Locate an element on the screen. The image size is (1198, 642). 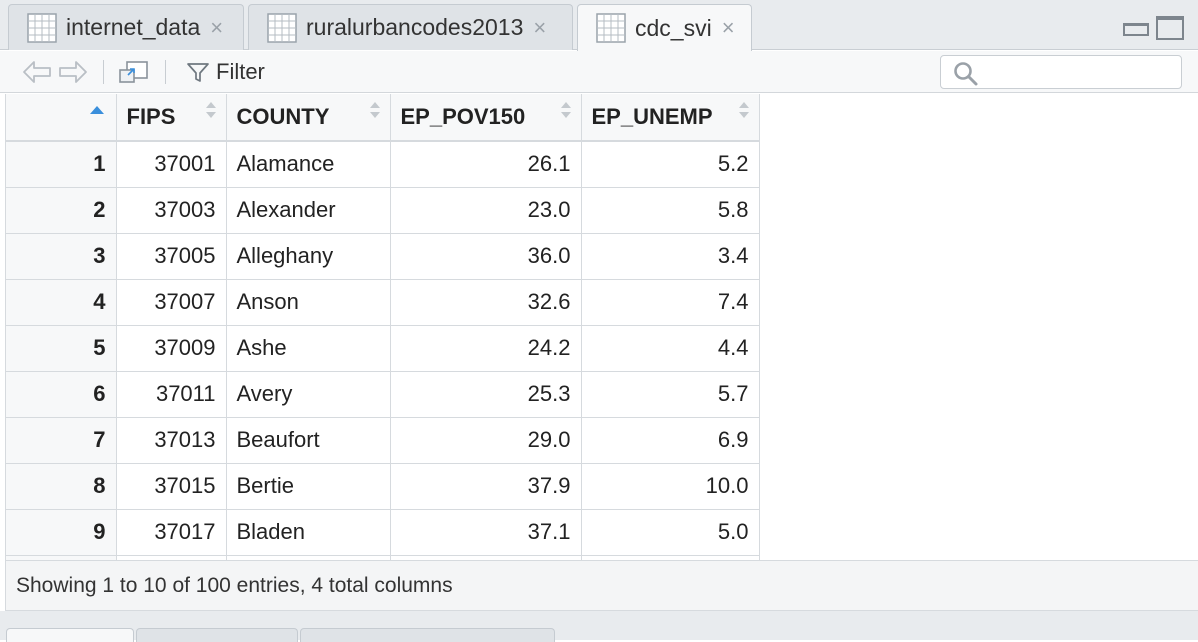
cell-ep-unemp: 5.2 is located at coordinates (670, 164).